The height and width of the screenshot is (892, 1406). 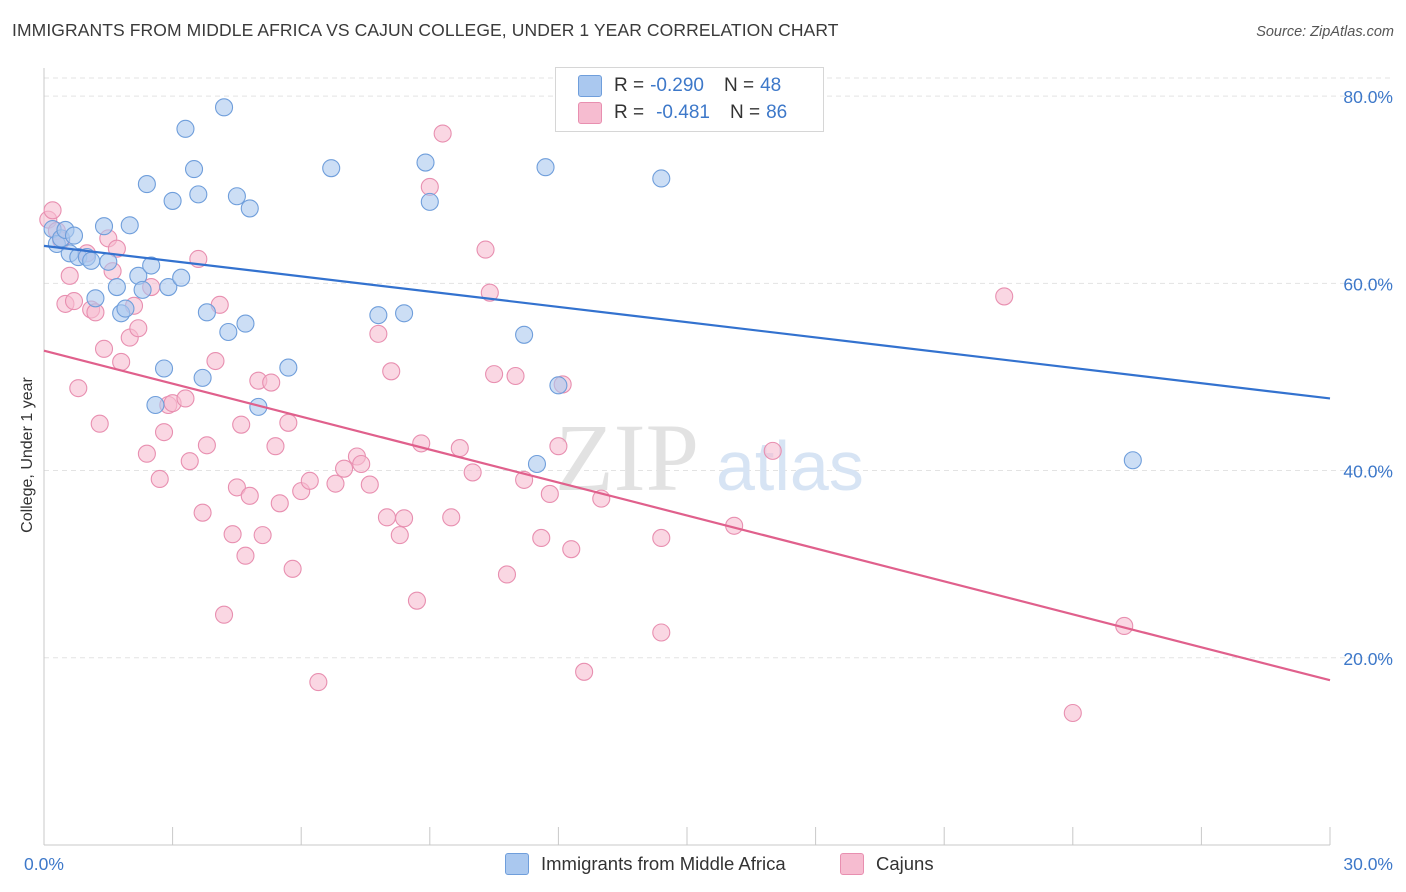 I want to click on legend-n-label: N =, so click(x=739, y=85).